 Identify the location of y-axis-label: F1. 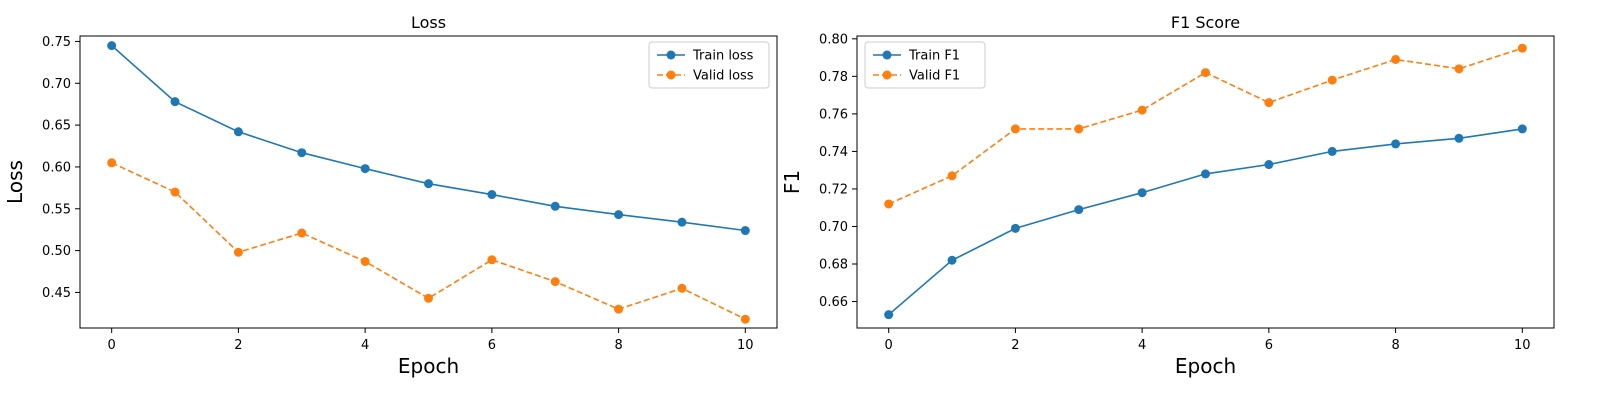
(792, 182).